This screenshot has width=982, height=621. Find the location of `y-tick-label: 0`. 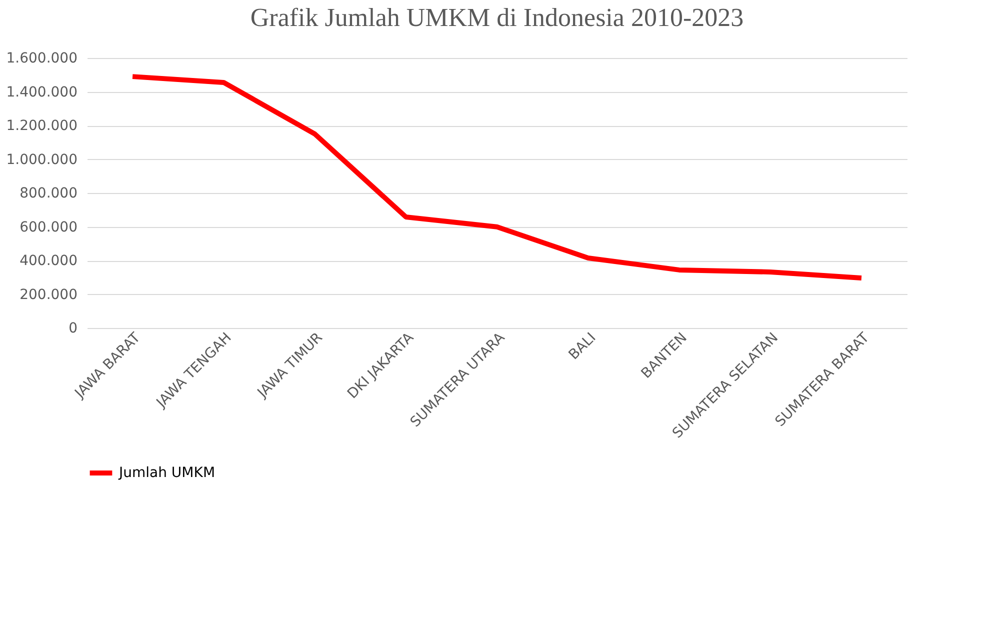

y-tick-label: 0 is located at coordinates (73, 328).